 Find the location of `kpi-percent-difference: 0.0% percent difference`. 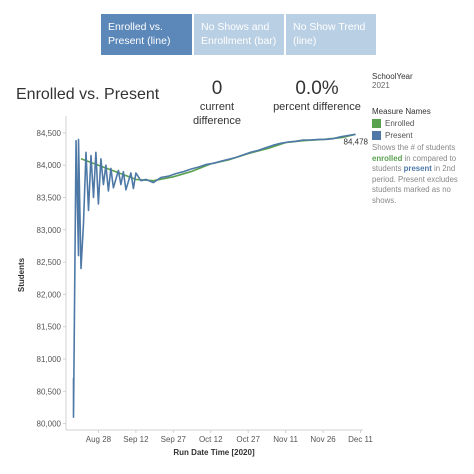

kpi-percent-difference: 0.0% percent difference is located at coordinates (317, 96).